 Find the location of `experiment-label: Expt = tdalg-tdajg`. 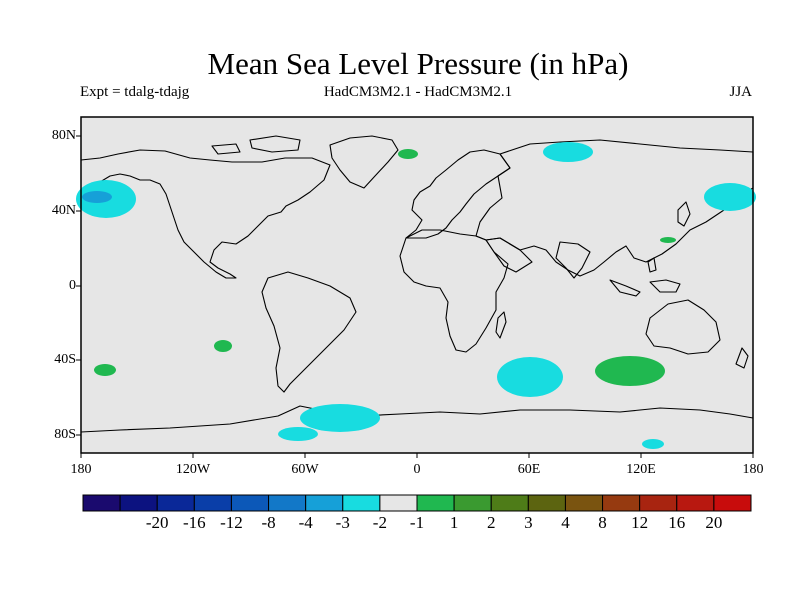

experiment-label: Expt = tdalg-tdajg is located at coordinates (135, 92).